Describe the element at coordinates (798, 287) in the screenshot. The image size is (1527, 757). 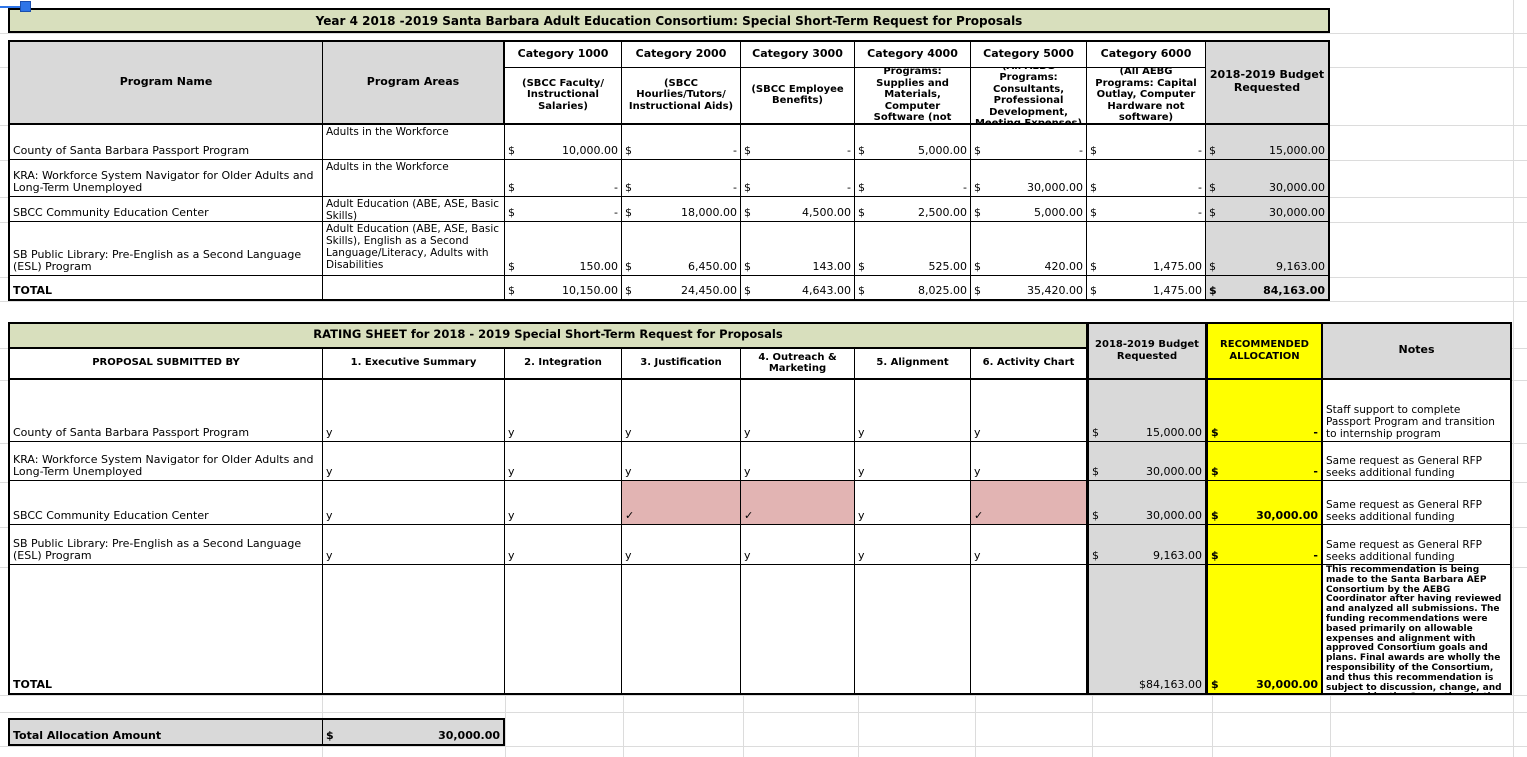
I see `cell-total-cat3000: $4,643.00` at that location.